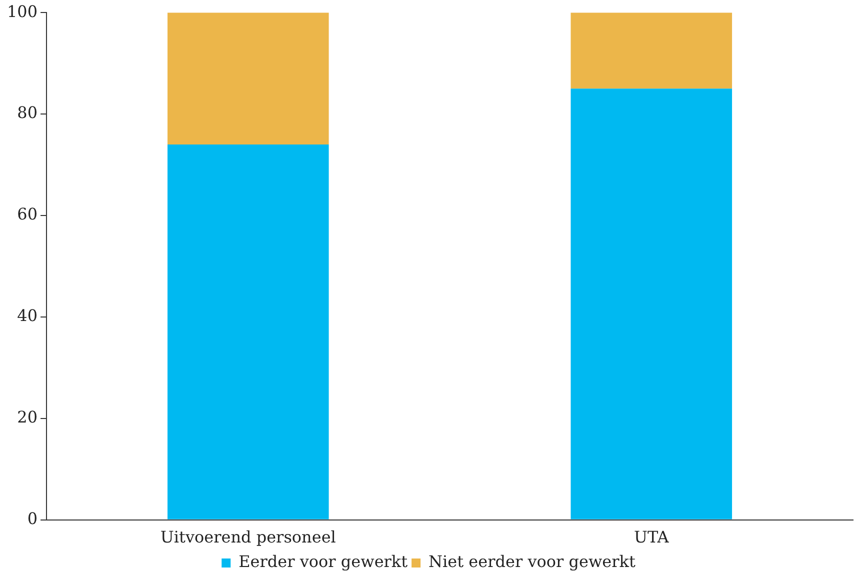 The image size is (857, 581). What do you see at coordinates (27, 112) in the screenshot?
I see `y-tick-label: 80` at bounding box center [27, 112].